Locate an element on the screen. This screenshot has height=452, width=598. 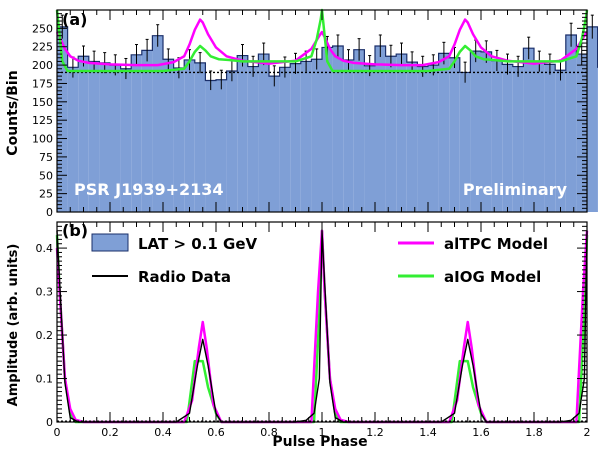
y-tick-label: 100 is located at coordinates (42, 139).